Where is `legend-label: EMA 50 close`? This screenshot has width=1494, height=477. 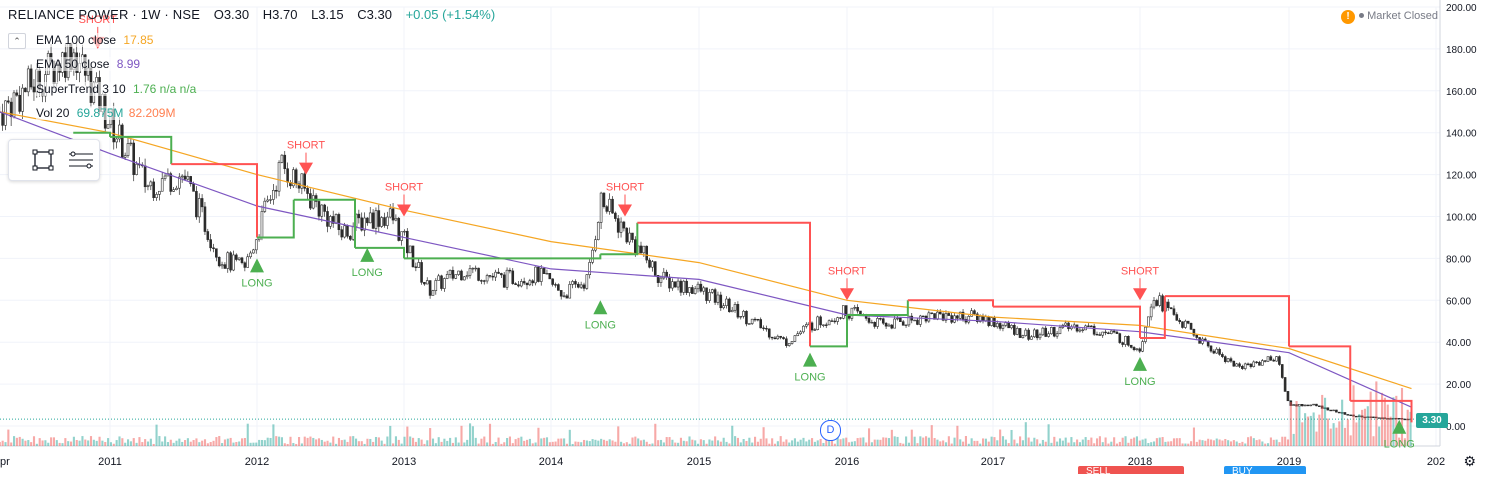
legend-label: EMA 50 close is located at coordinates (73, 64).